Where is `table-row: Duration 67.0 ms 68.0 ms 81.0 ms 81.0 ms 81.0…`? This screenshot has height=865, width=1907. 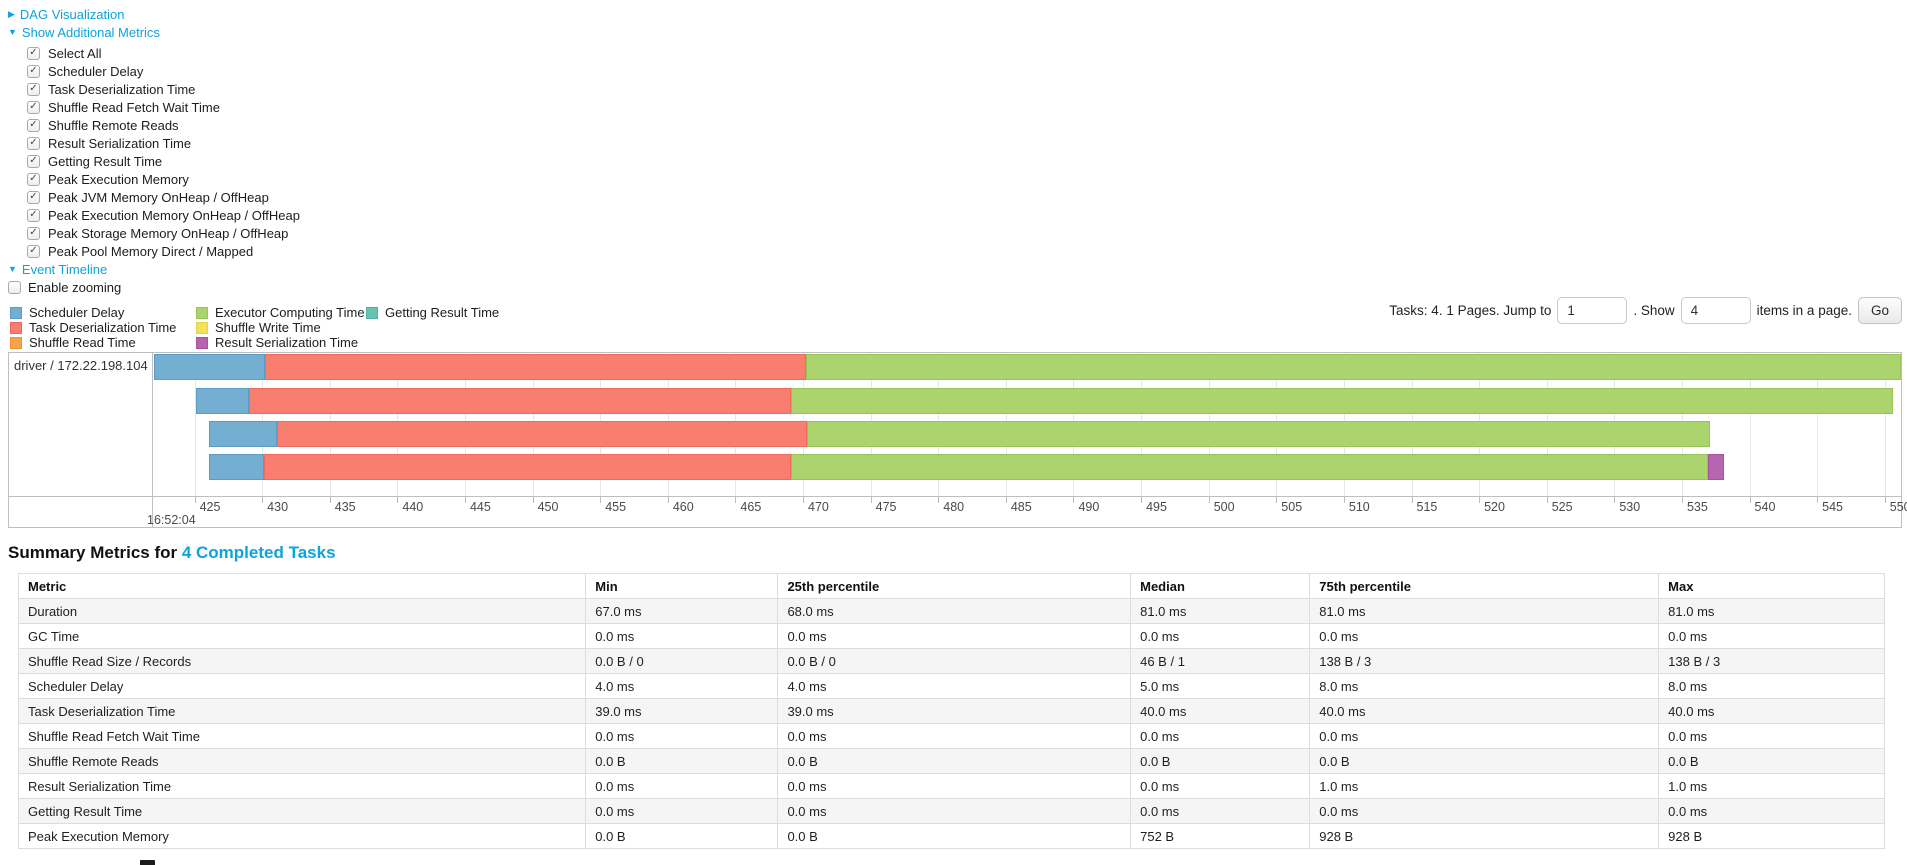 table-row: Duration 67.0 ms 68.0 ms 81.0 ms 81.0 ms 81.0… is located at coordinates (951, 611).